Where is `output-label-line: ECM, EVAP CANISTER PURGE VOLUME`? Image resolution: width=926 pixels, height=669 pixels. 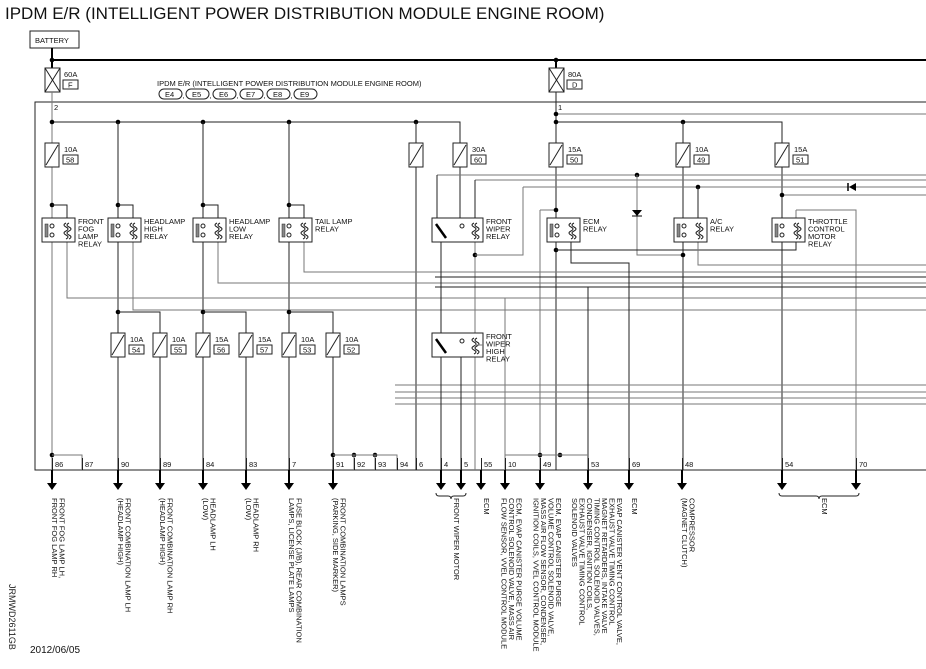 output-label-line: ECM, EVAP CANISTER PURGE VOLUME is located at coordinates (519, 569).